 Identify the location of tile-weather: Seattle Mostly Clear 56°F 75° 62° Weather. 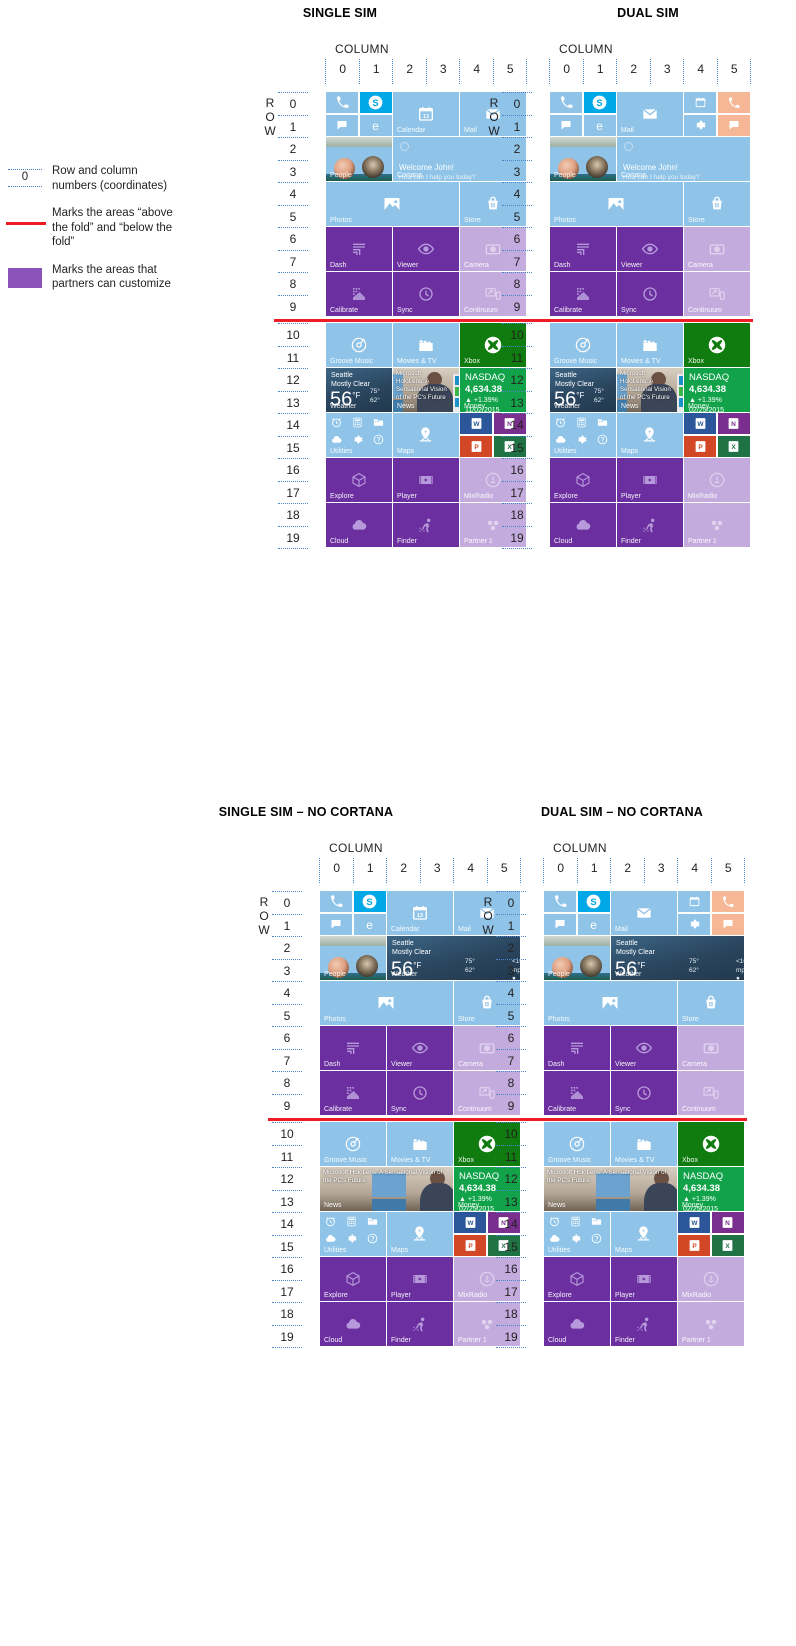
(583, 390).